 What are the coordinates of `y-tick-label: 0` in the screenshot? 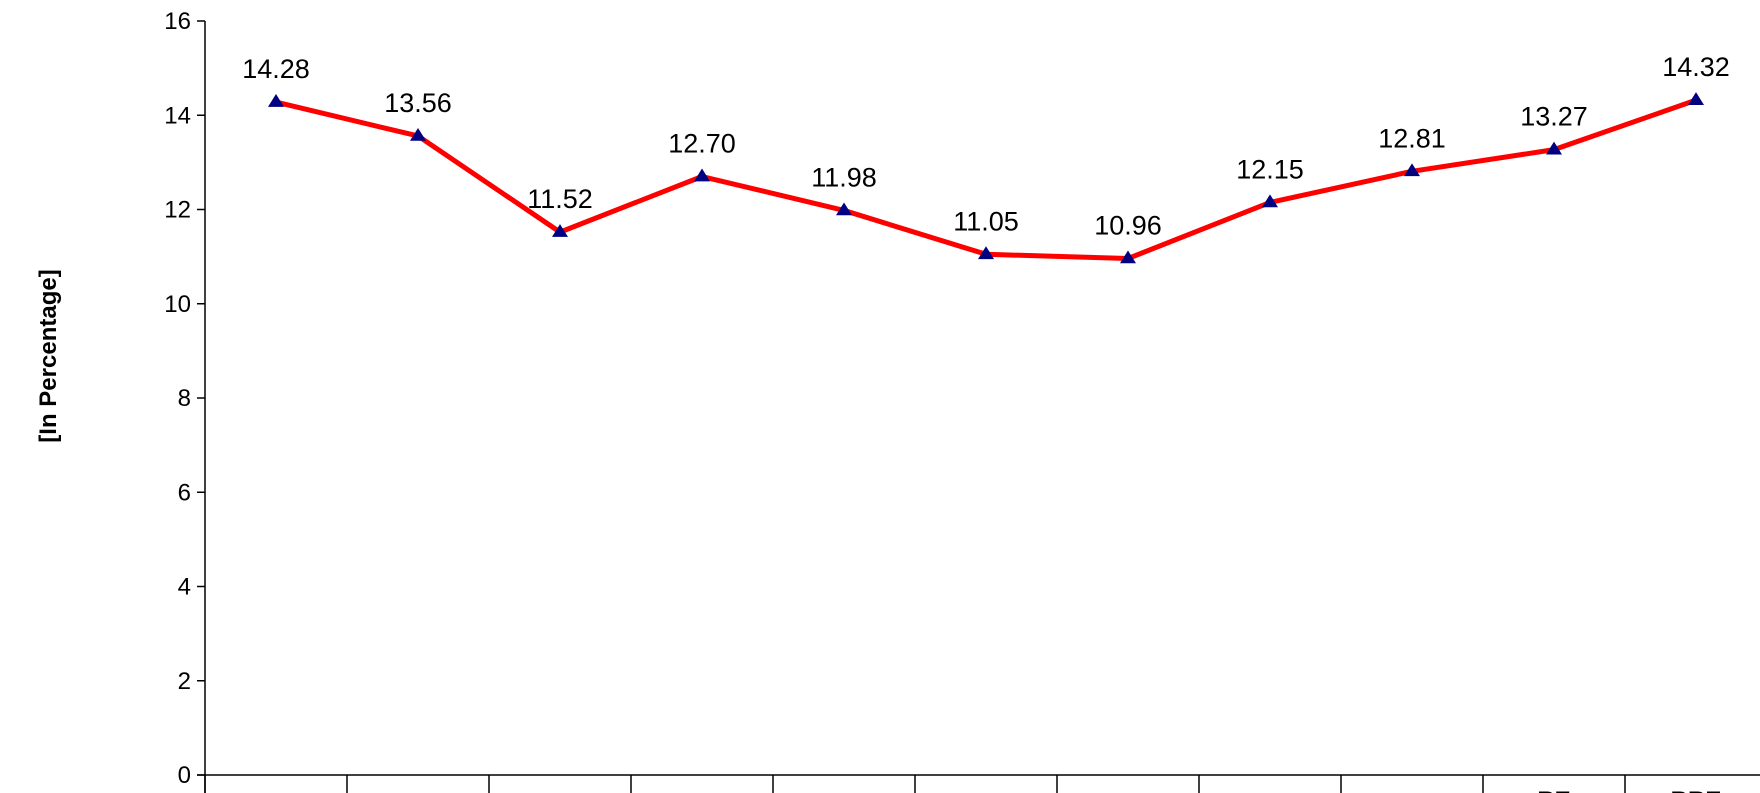 It's located at (184, 775).